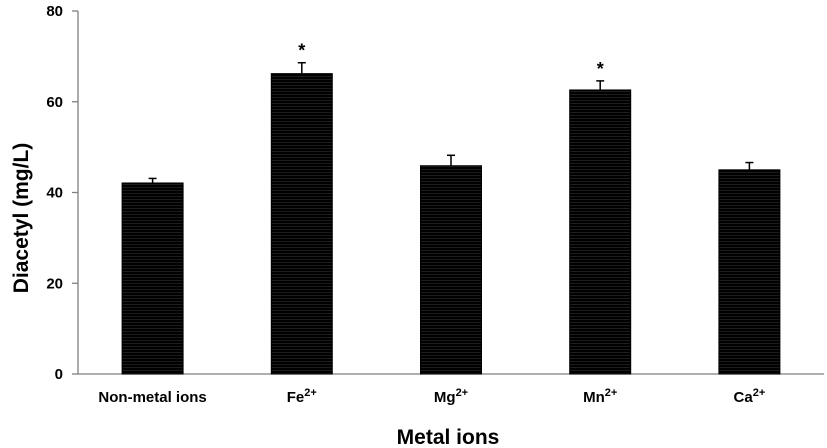  Describe the element at coordinates (448, 437) in the screenshot. I see `x-axis-title: Metal ions` at that location.